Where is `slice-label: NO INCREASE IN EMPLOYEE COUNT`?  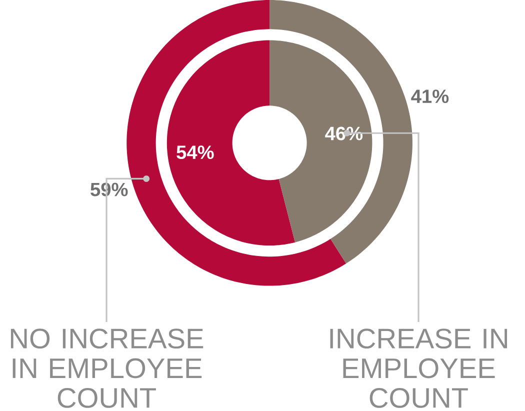 slice-label: NO INCREASE IN EMPLOYEE COUNT is located at coordinates (107, 368).